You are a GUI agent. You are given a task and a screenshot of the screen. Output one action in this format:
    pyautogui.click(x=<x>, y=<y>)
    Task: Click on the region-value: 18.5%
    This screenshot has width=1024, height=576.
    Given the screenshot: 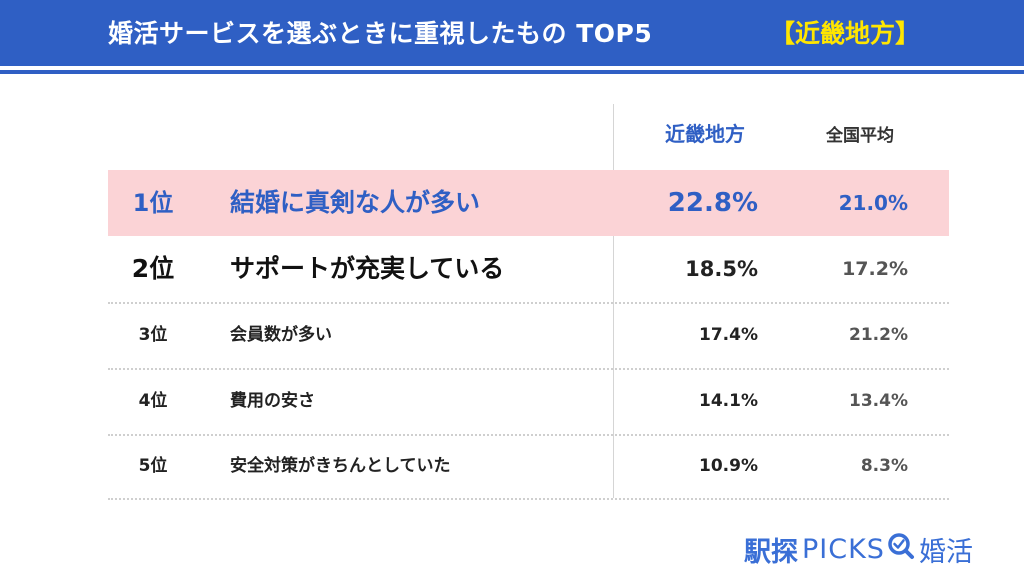 What is the action you would take?
    pyautogui.click(x=721, y=269)
    